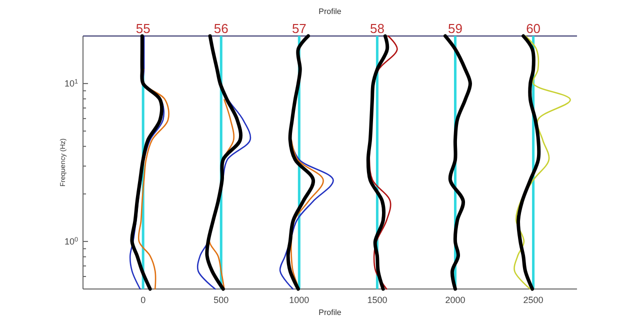 The width and height of the screenshot is (637, 324). What do you see at coordinates (533, 299) in the screenshot?
I see `x-tick-label: 2500` at bounding box center [533, 299].